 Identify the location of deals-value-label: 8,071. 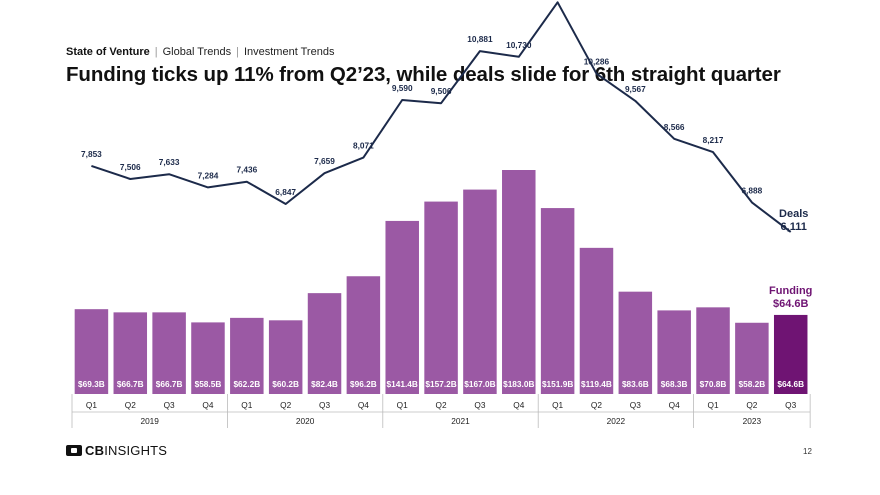
(363, 146).